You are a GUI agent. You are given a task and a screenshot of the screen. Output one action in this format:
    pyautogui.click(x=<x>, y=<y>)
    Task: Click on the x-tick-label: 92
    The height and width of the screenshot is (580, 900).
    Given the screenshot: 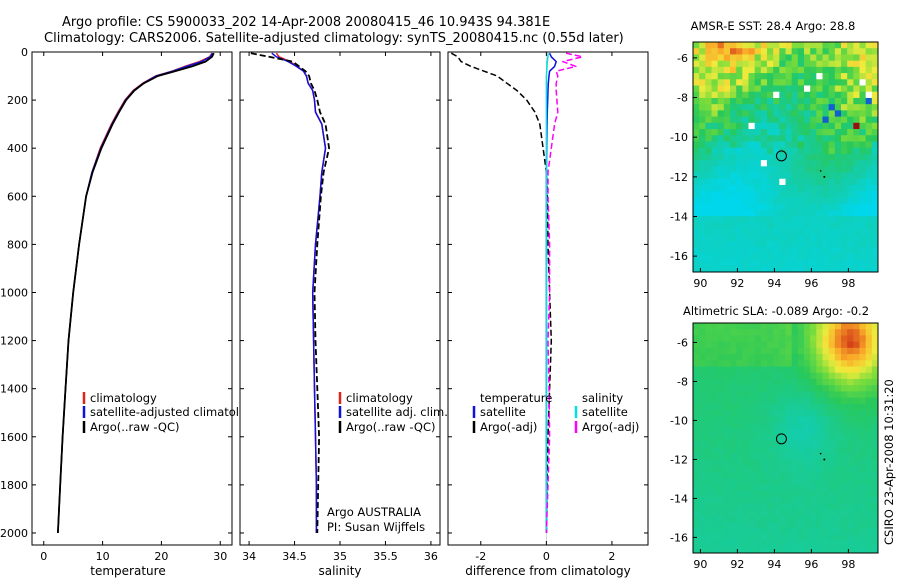 What is the action you would take?
    pyautogui.click(x=737, y=283)
    